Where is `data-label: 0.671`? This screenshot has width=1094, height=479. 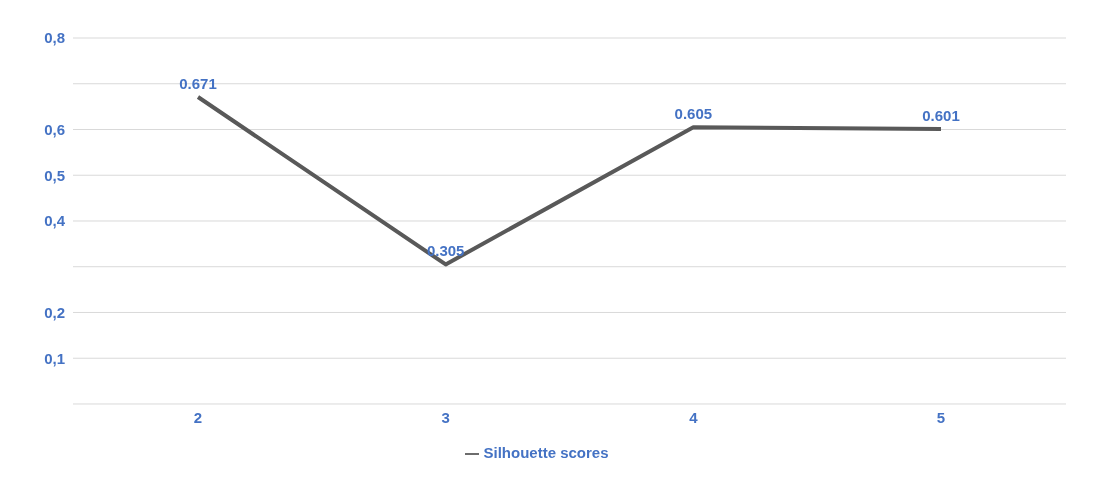 data-label: 0.671 is located at coordinates (198, 84).